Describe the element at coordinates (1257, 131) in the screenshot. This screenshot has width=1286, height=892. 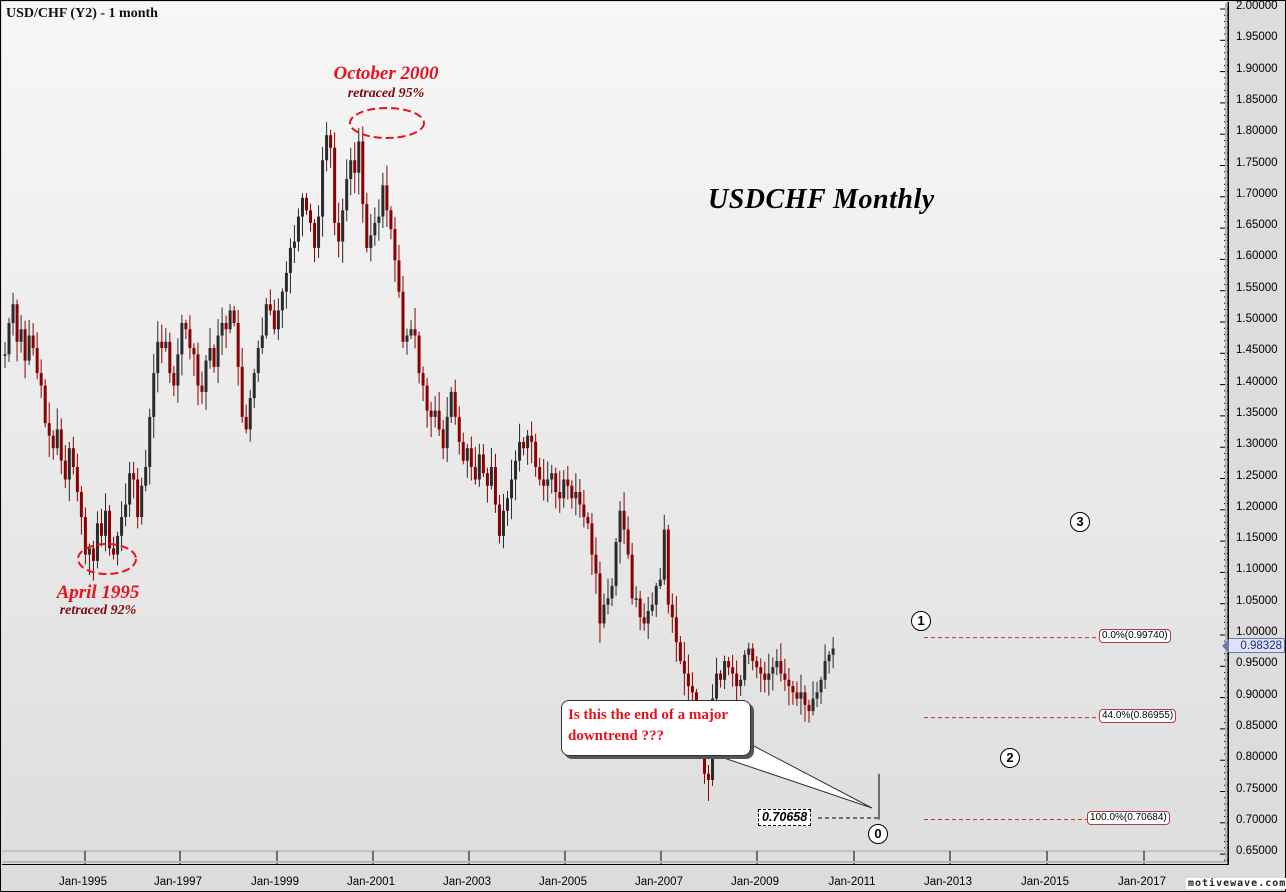
I see `y-tick-label: 1.80000` at that location.